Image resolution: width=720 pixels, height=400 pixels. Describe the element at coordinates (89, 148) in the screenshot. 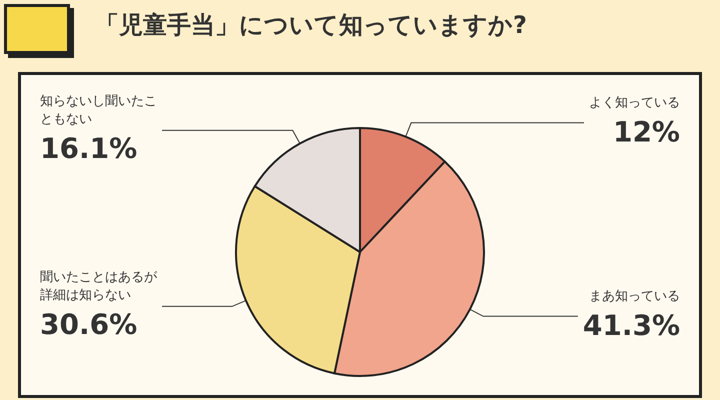

I see `data-label: 16.1%` at that location.